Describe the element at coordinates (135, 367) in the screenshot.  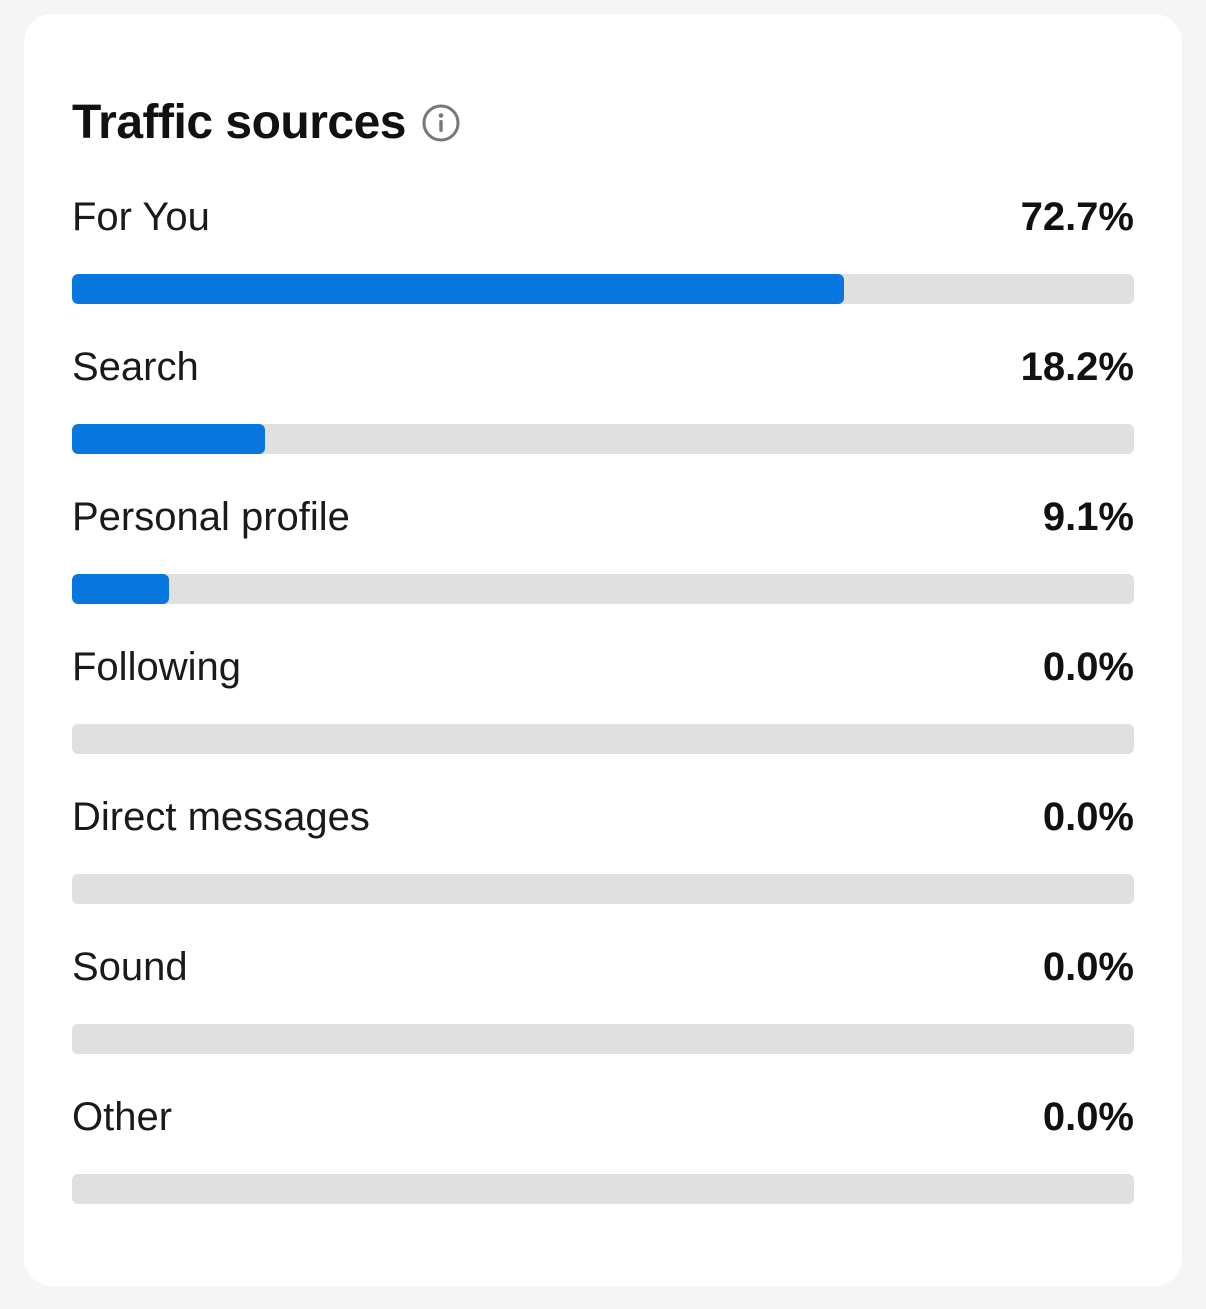
I see `traffic-source-label: Search` at that location.